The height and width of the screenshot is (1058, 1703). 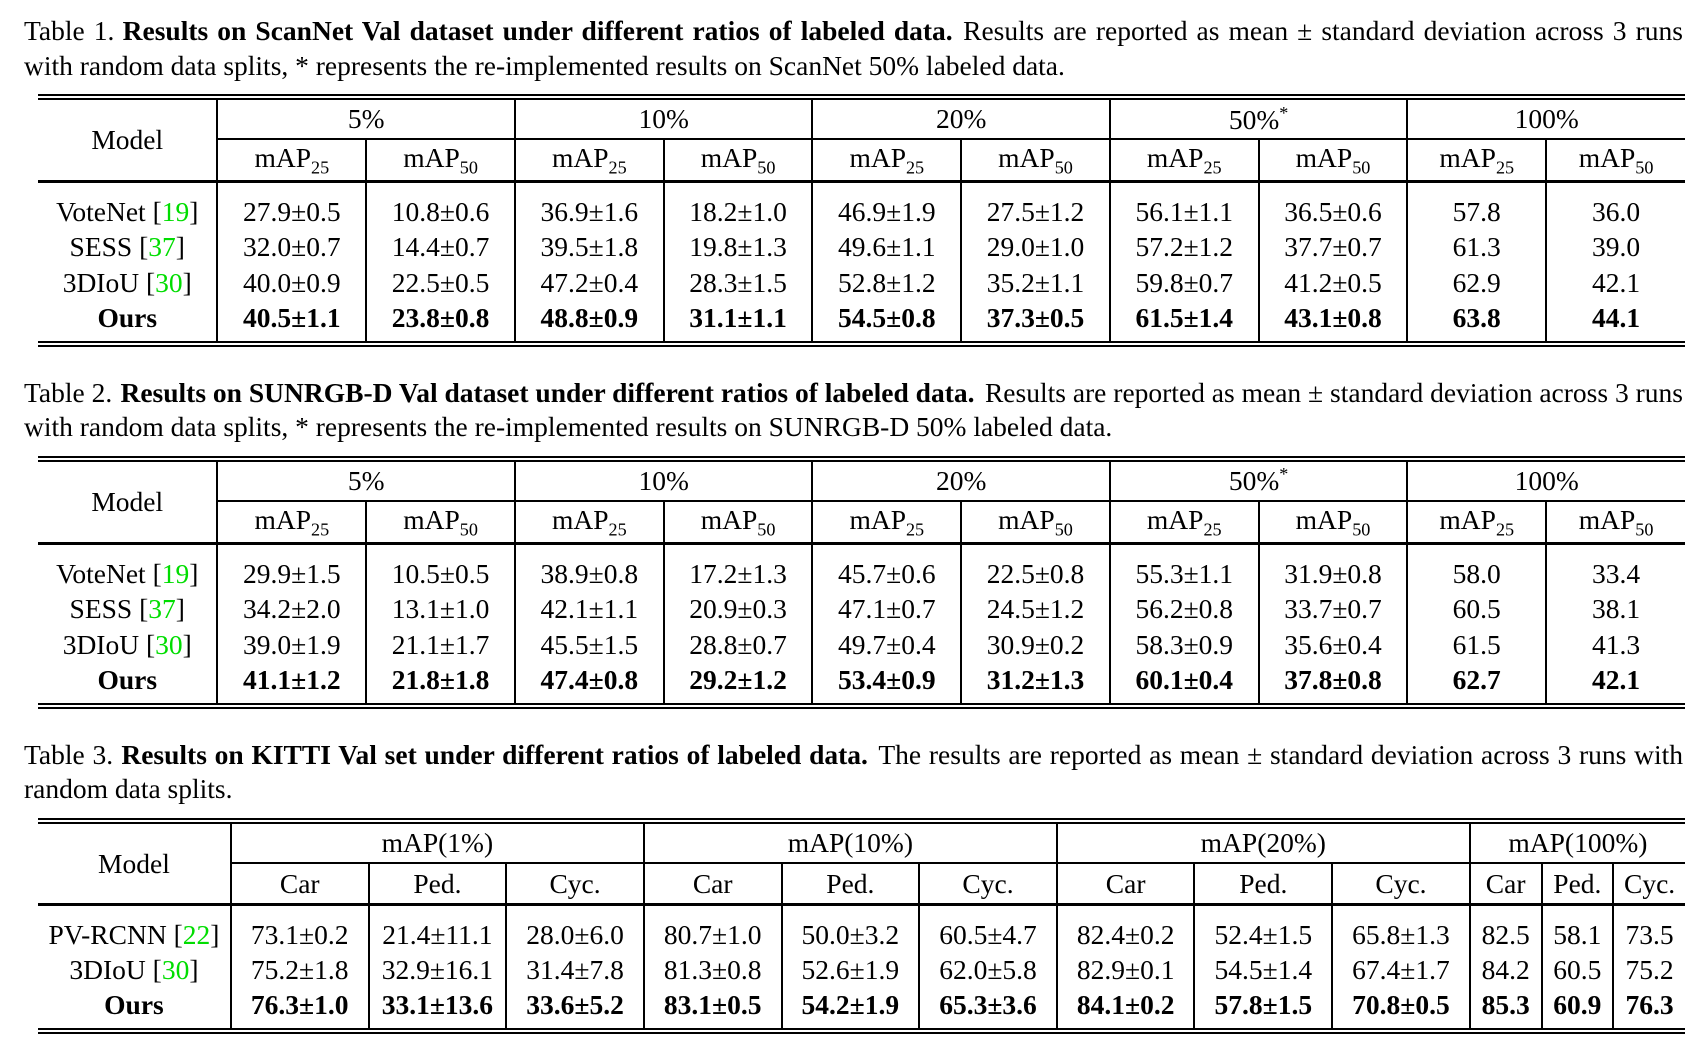 What do you see at coordinates (1125, 883) in the screenshot?
I see `metric-name: Car` at bounding box center [1125, 883].